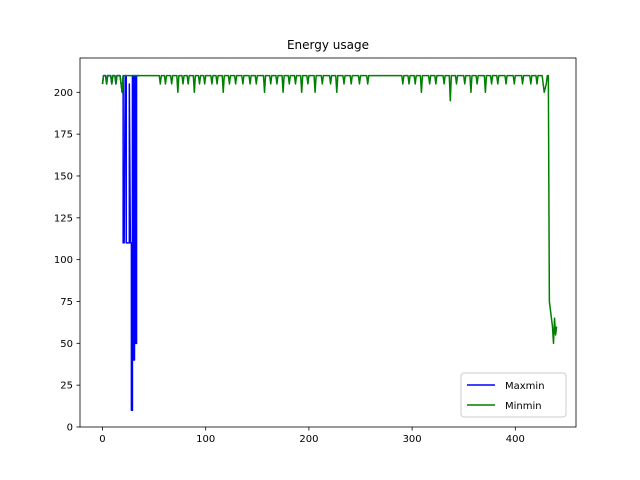 The width and height of the screenshot is (640, 480). I want to click on y-tick-label-75: 75, so click(66, 302).